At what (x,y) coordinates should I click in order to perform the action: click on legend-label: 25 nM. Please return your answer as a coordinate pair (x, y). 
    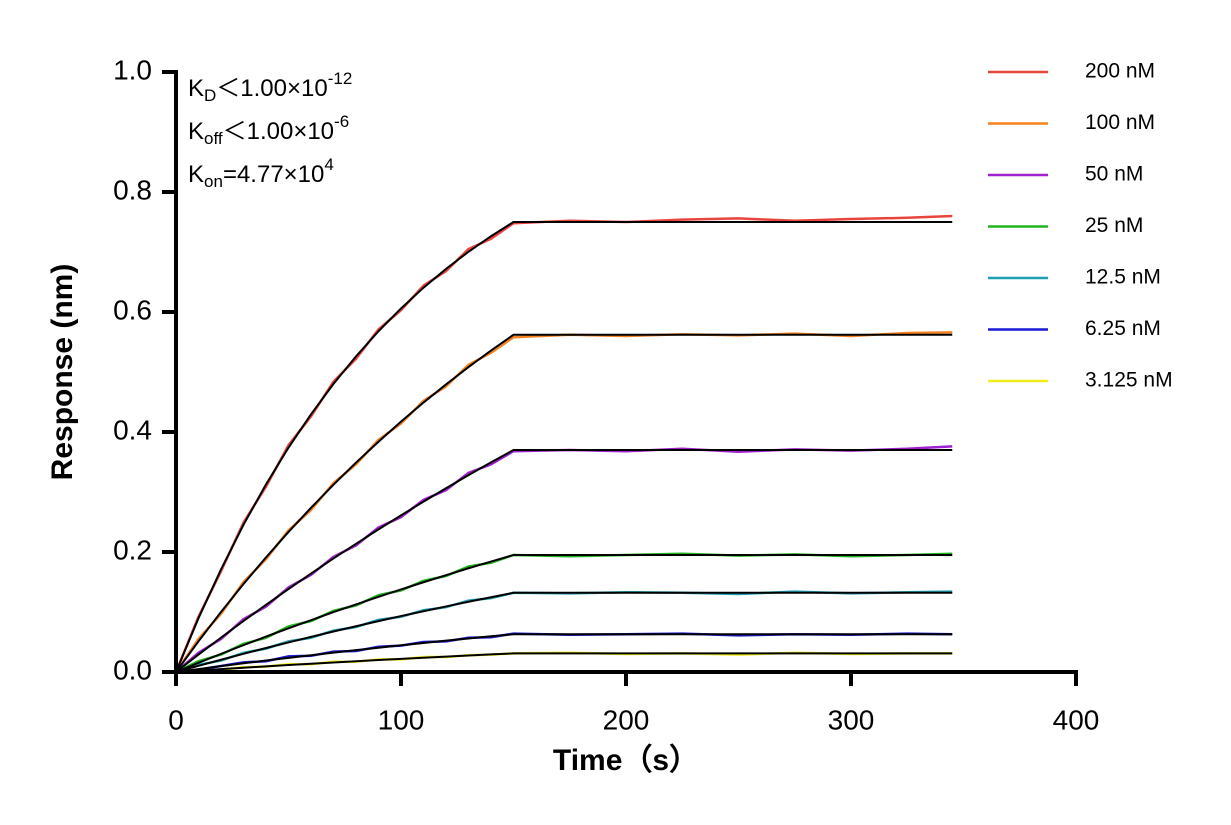
    Looking at the image, I should click on (1114, 225).